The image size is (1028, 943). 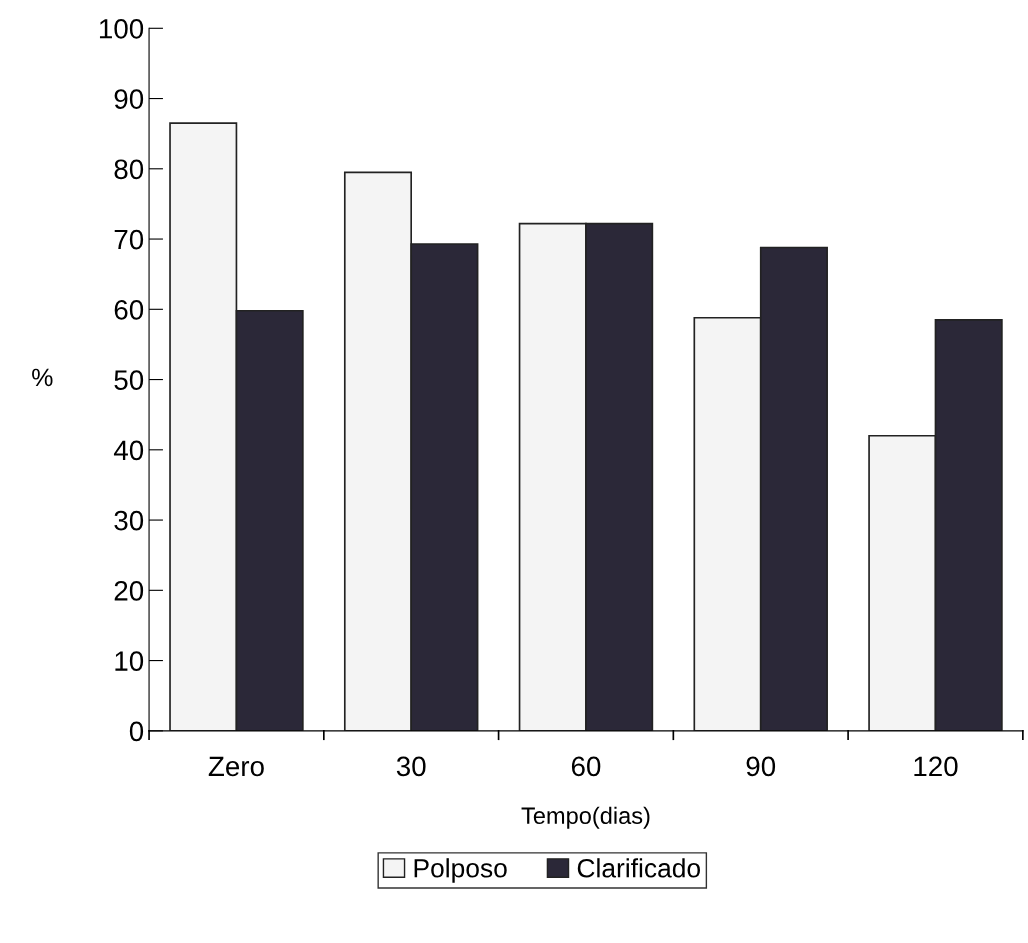 I want to click on y-tick-label: 20, so click(x=129, y=590).